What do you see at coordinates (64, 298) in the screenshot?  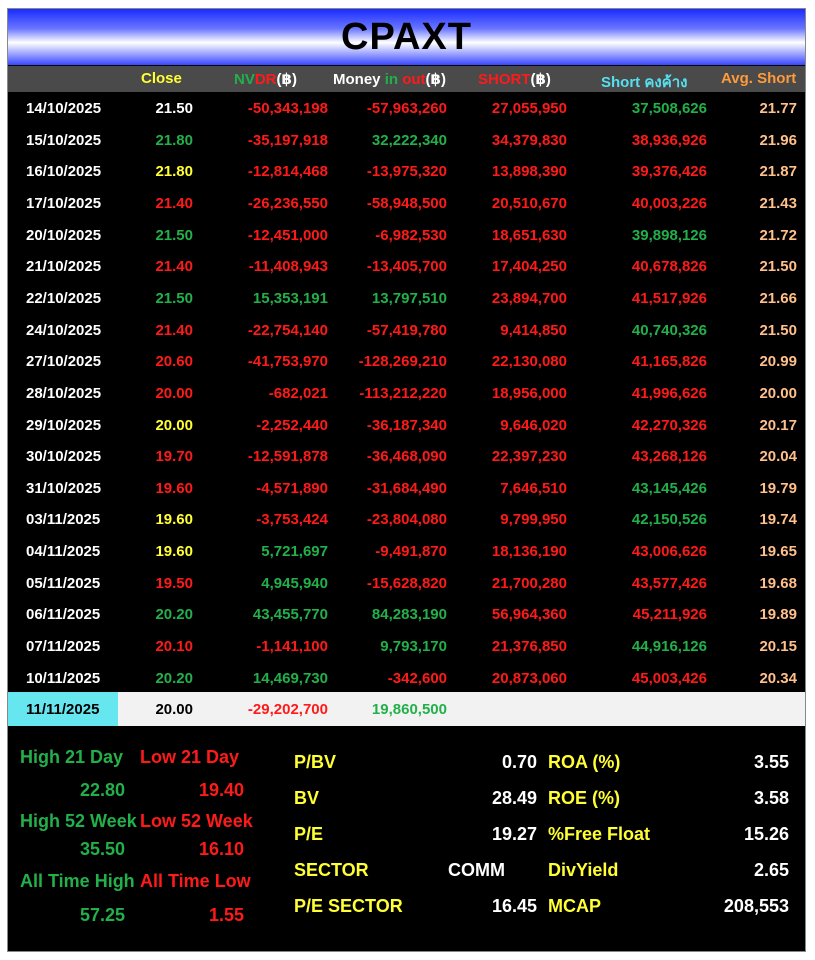 I see `row-date: 22/10/2025` at bounding box center [64, 298].